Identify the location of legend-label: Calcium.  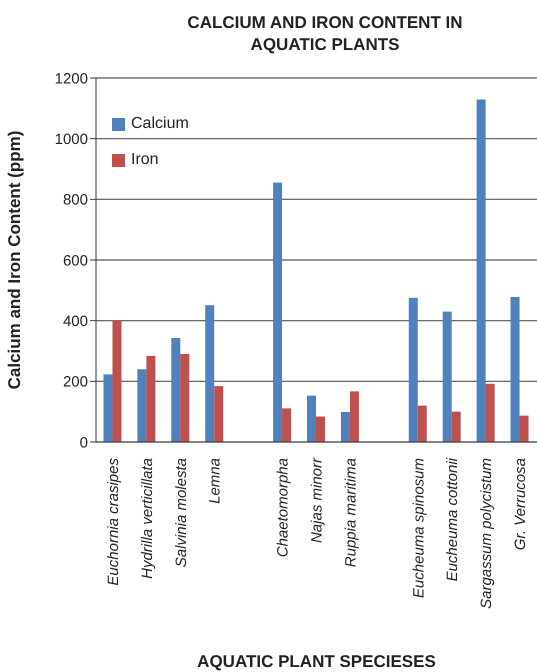
(159, 124).